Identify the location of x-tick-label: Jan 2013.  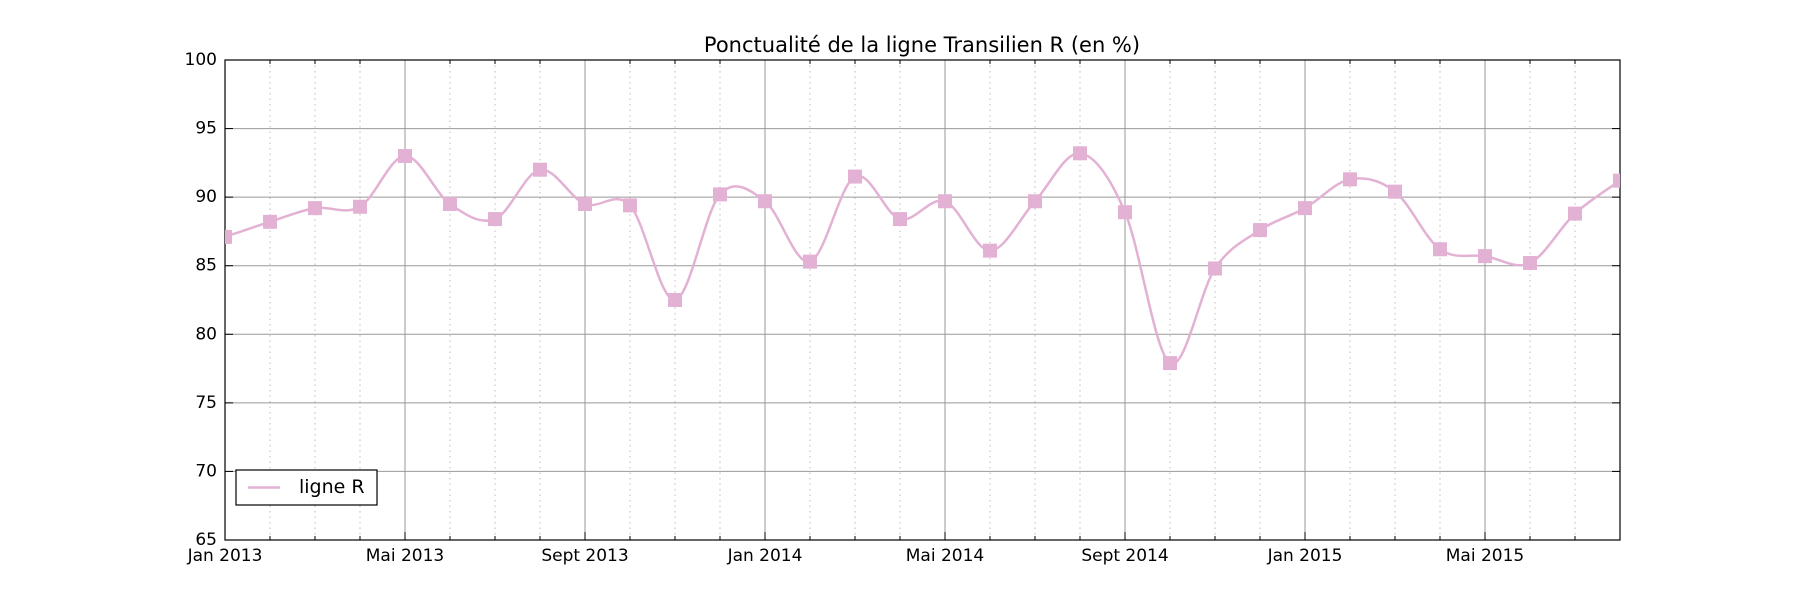
(225, 556).